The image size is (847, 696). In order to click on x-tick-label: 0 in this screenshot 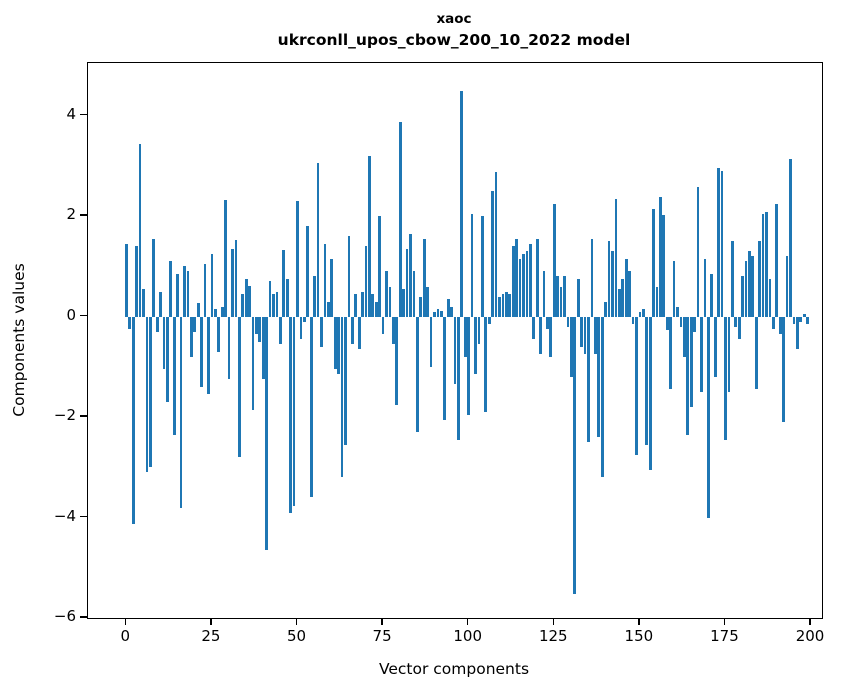, I will do `click(125, 636)`.